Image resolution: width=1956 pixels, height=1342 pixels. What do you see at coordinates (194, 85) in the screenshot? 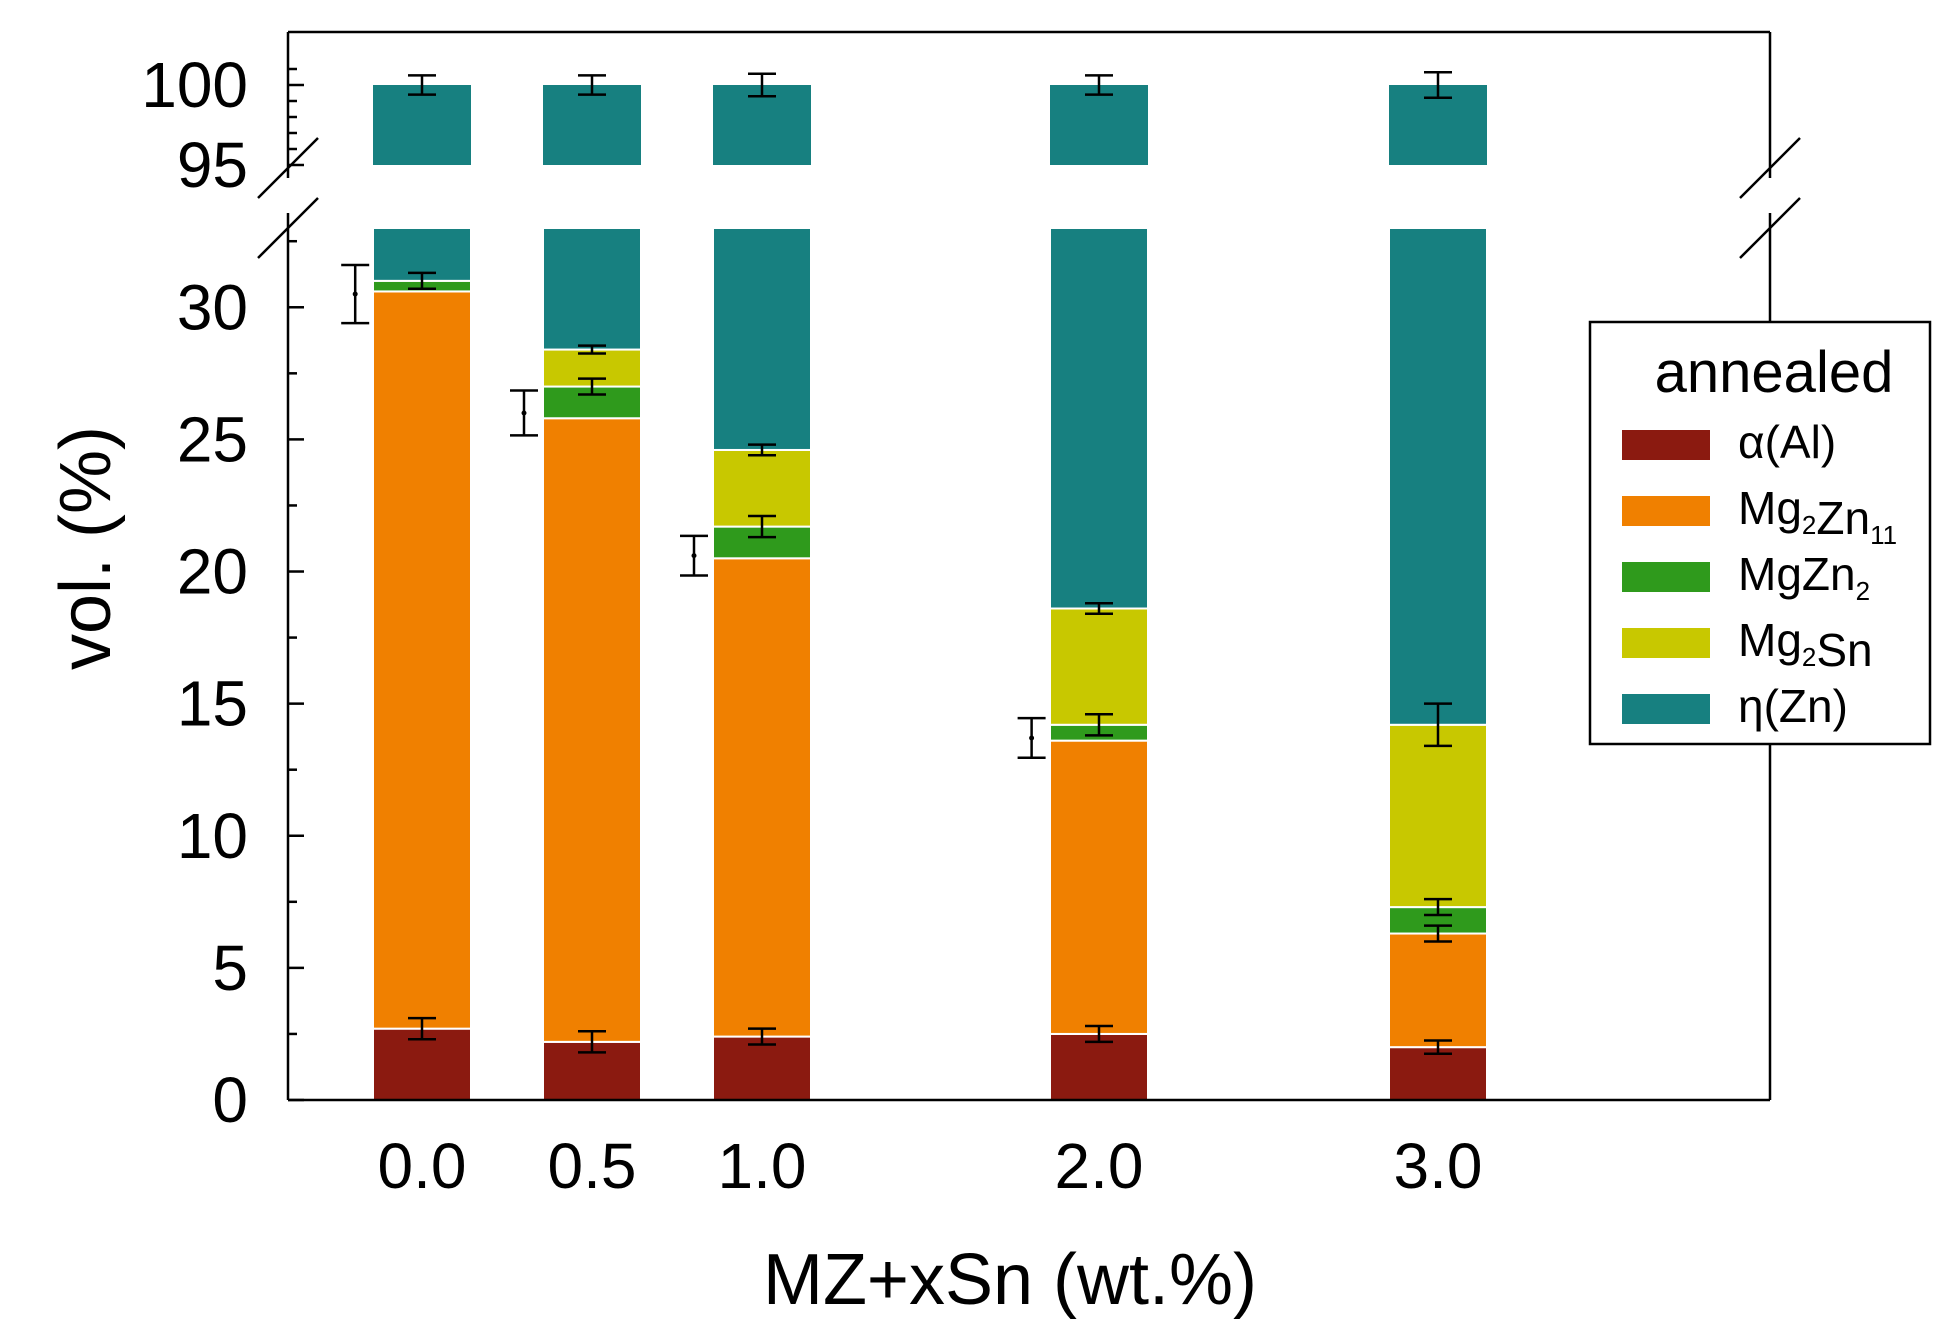
I see `y-tick-label-upper-100: 100` at bounding box center [194, 85].